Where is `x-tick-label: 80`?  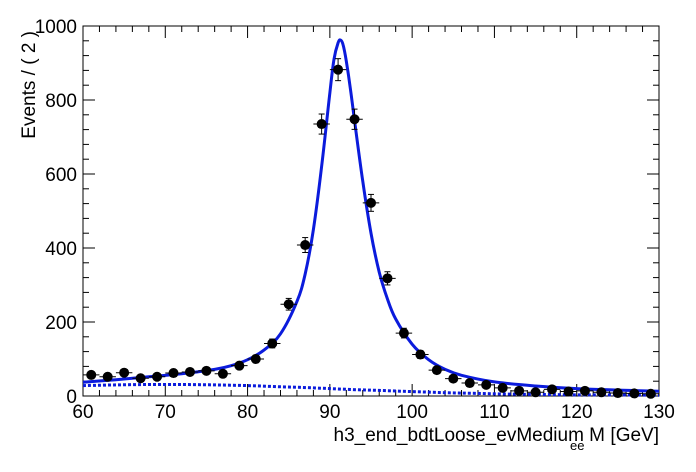 x-tick-label: 80 is located at coordinates (247, 412).